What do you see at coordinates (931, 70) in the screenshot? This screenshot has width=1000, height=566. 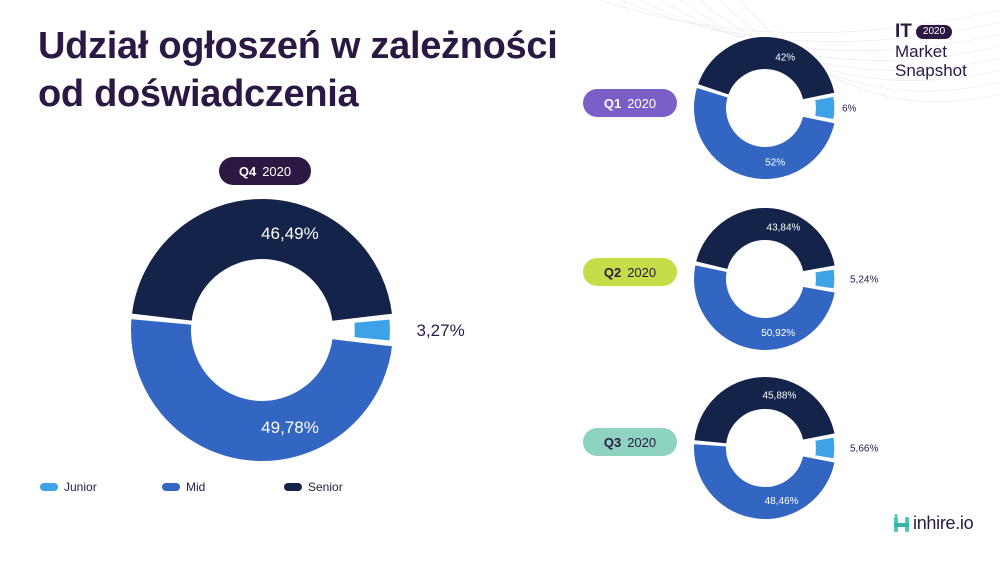 I see `brand-snapshot: Snapshot` at bounding box center [931, 70].